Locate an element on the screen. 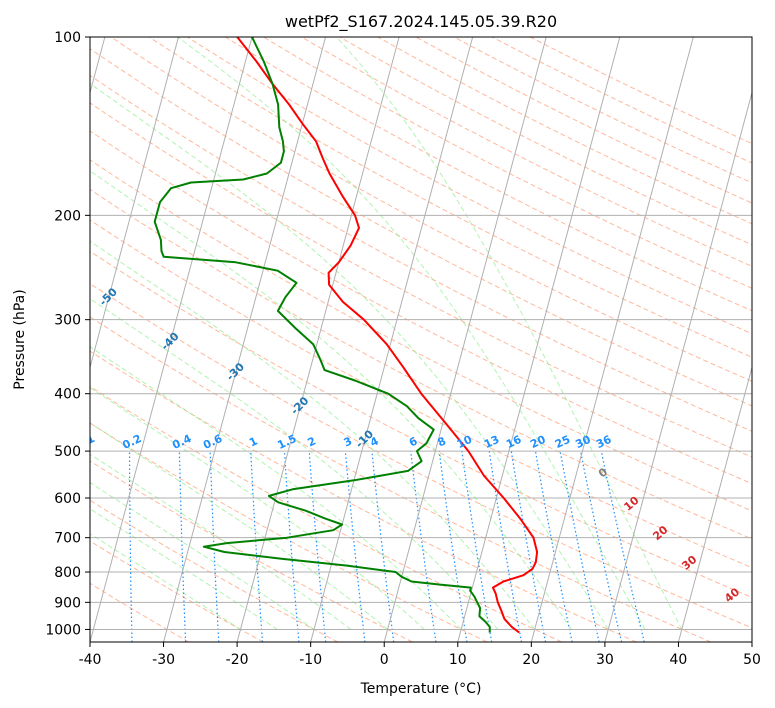 Image resolution: width=775 pixels, height=708 pixels. mixing-ratio-label: 30 is located at coordinates (583, 442).